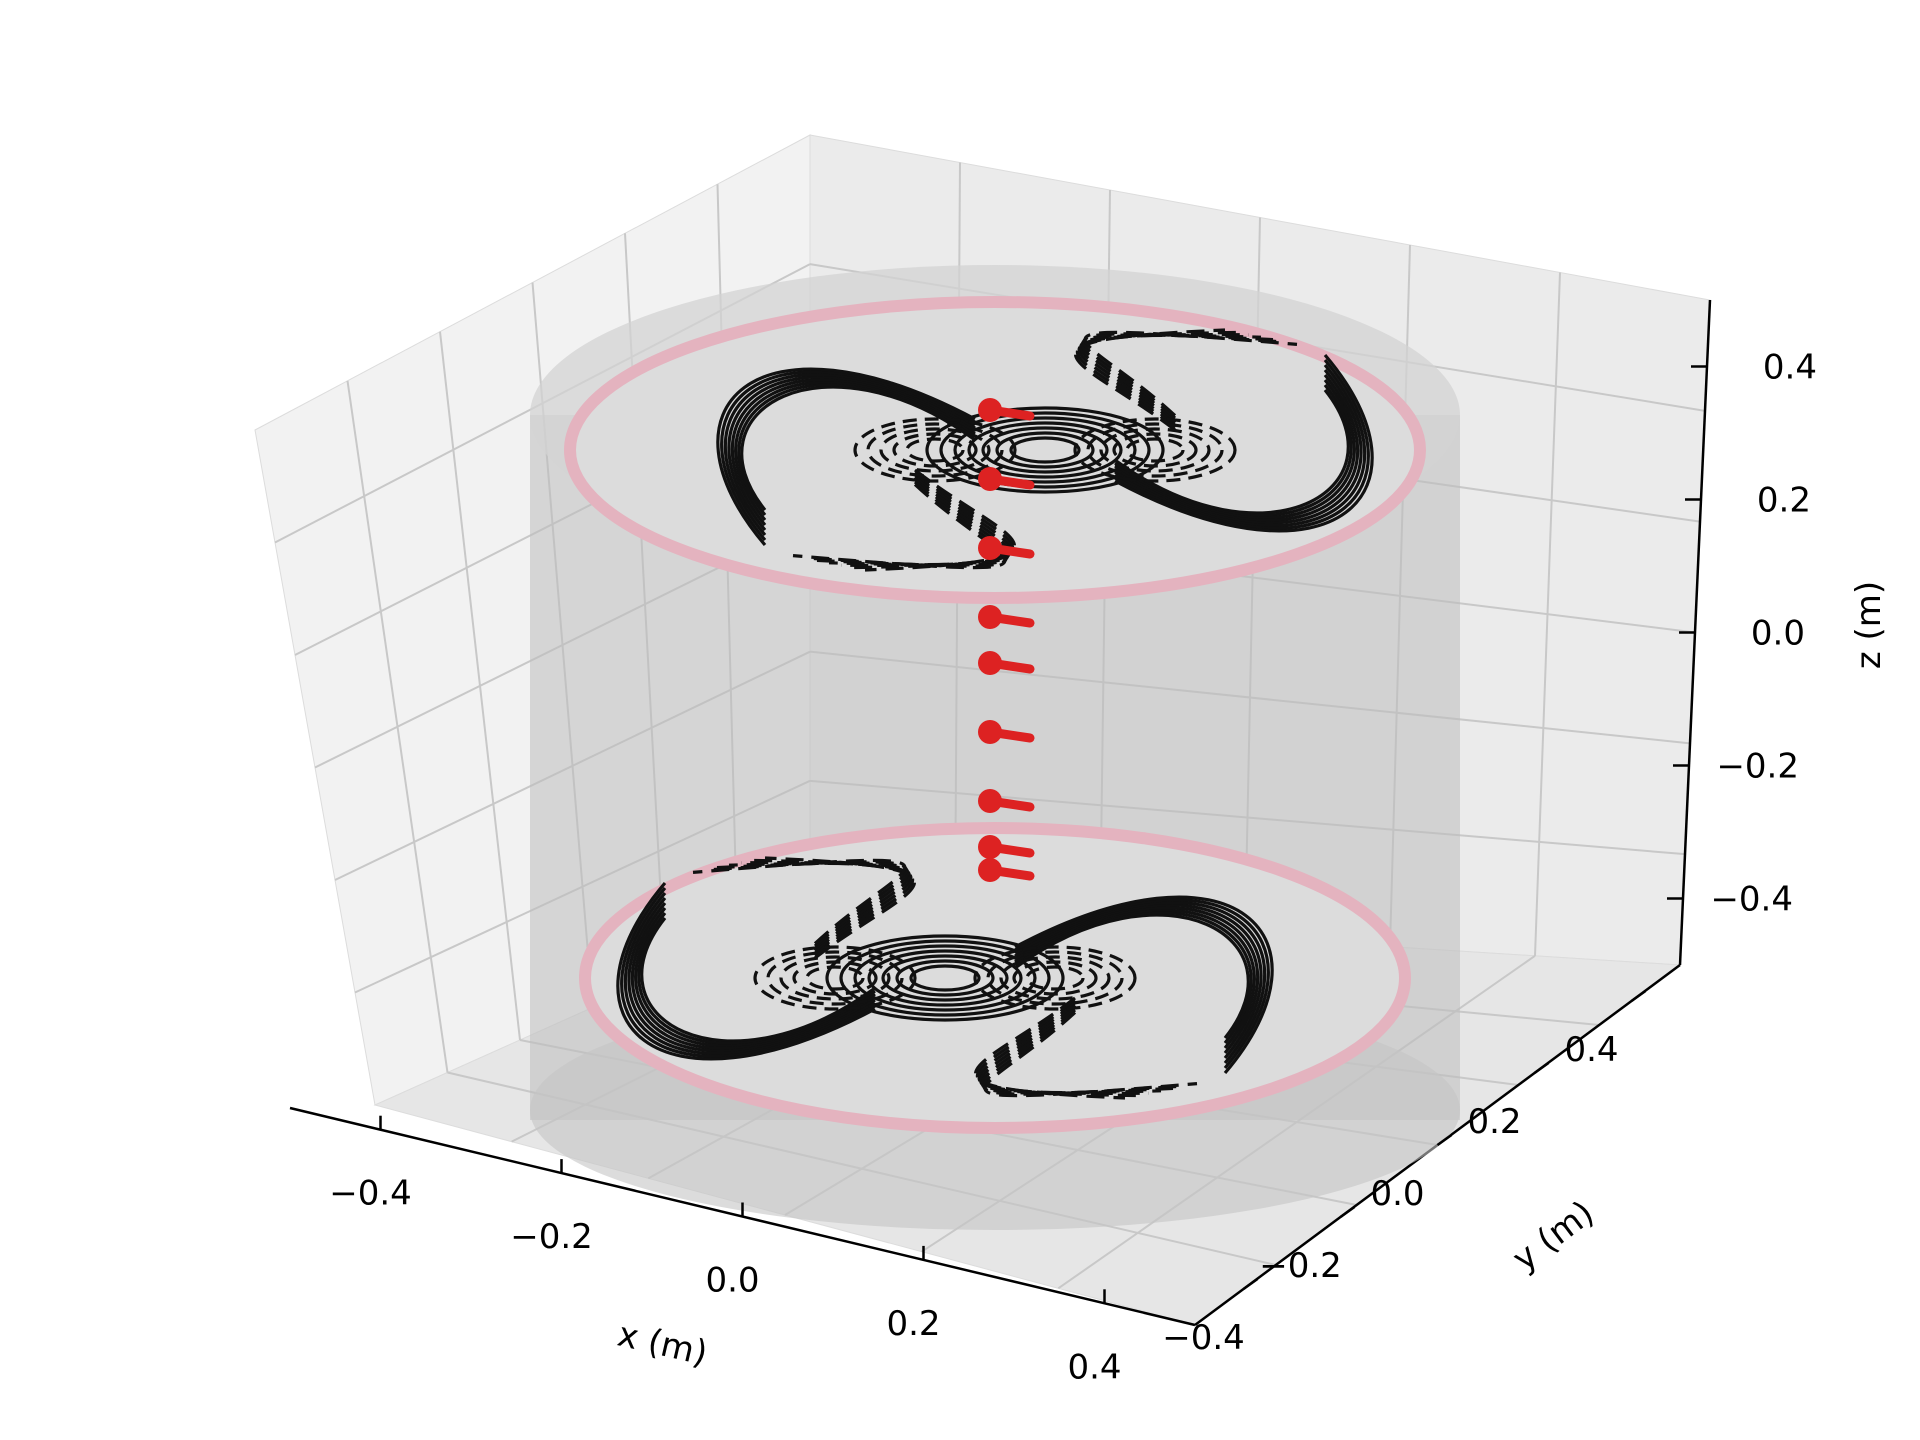  What do you see at coordinates (1742, 634) in the screenshot?
I see `z-ticks: −0.4 −0.2 0.0 0.2 0.4` at bounding box center [1742, 634].